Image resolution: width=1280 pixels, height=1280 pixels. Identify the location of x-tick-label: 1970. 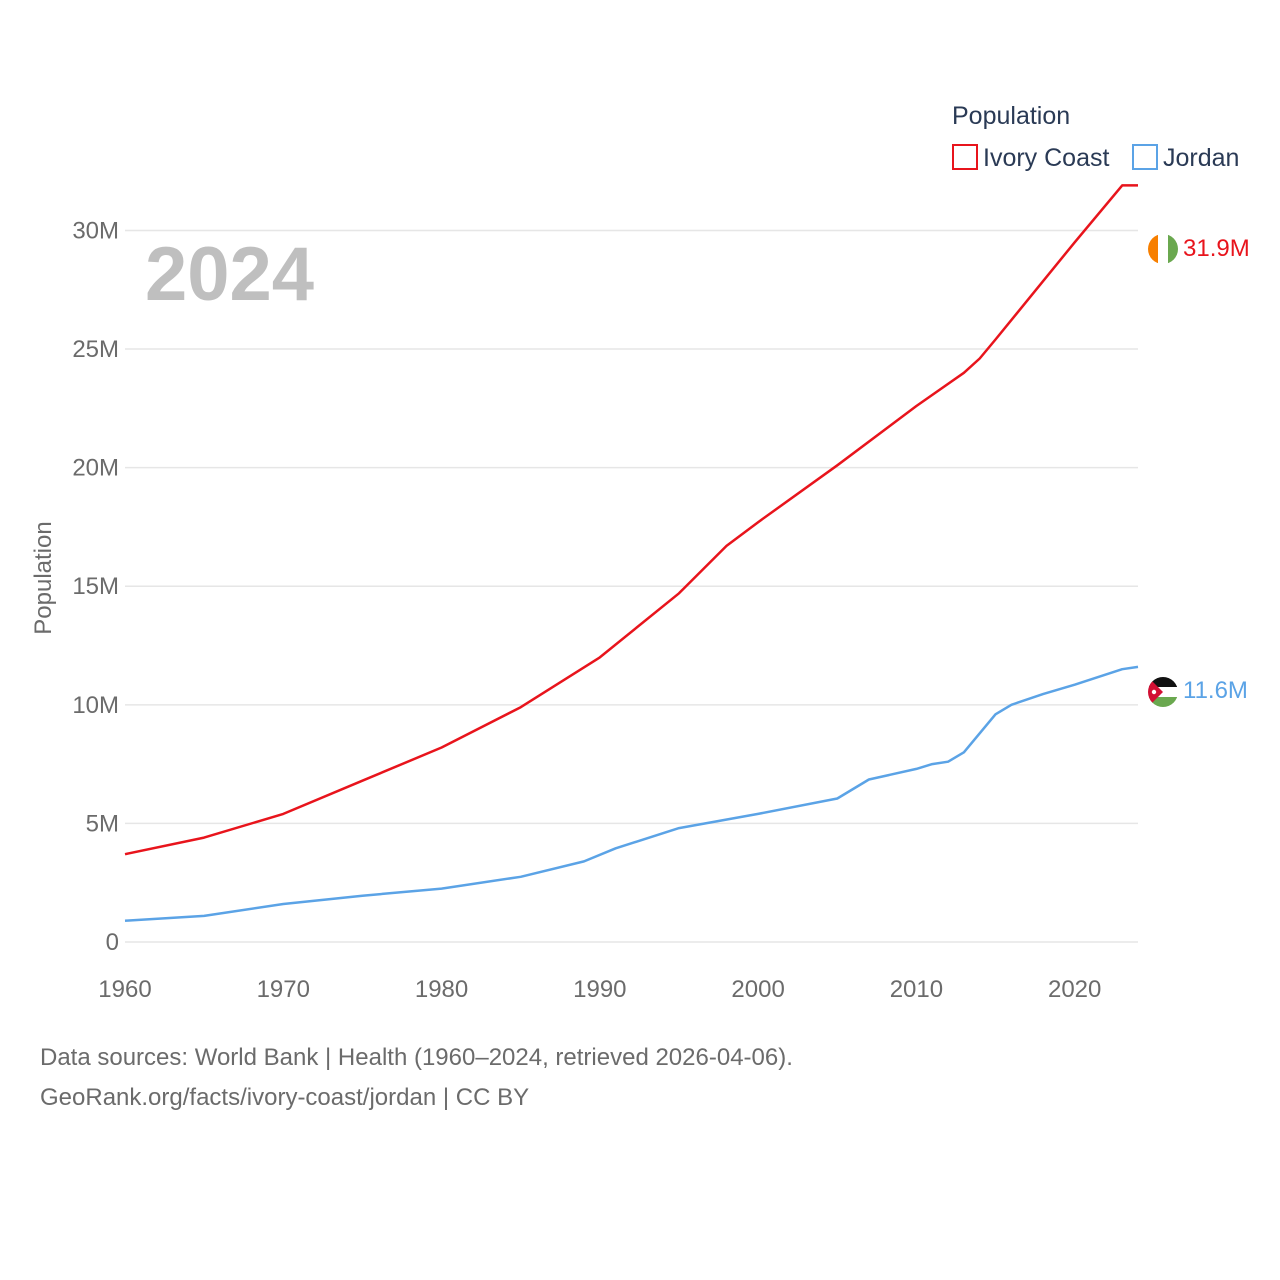
(283, 989).